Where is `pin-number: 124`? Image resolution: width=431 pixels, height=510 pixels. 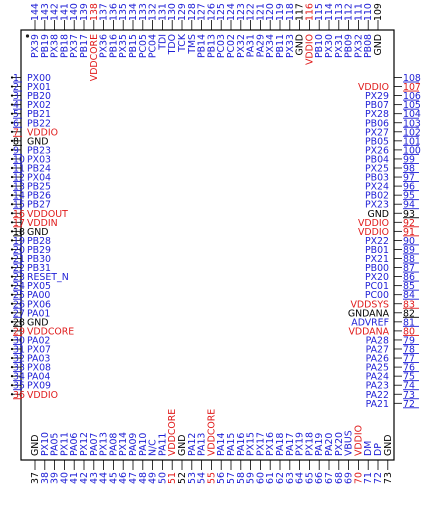
pin-number: 124 is located at coordinates (231, 12).